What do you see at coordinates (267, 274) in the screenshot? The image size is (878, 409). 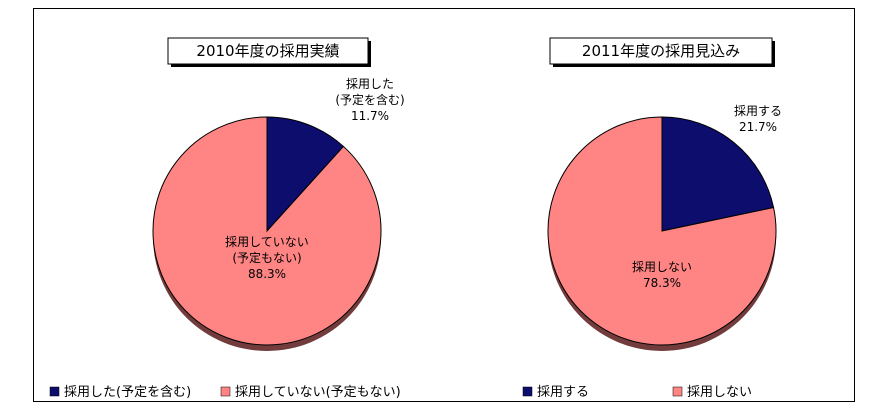 I see `slice-label-2: 88.3%` at bounding box center [267, 274].